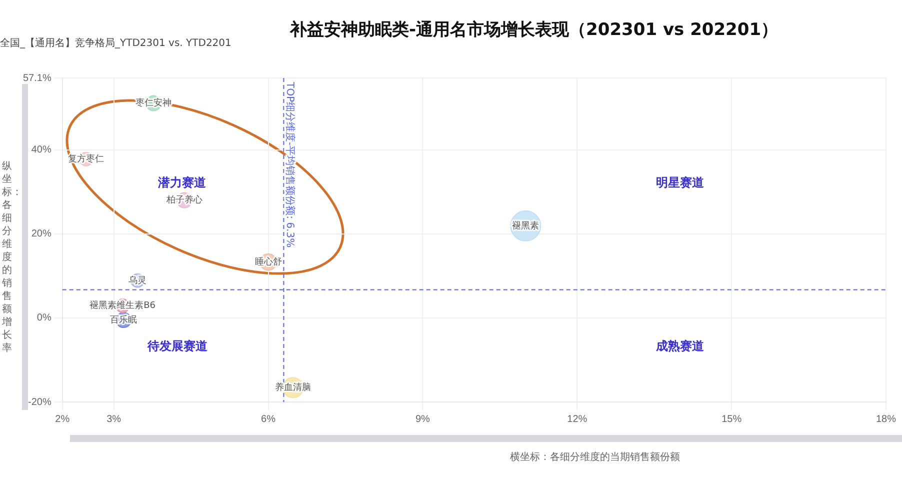  What do you see at coordinates (62, 419) in the screenshot?
I see `x-tick-label: 2%` at bounding box center [62, 419].